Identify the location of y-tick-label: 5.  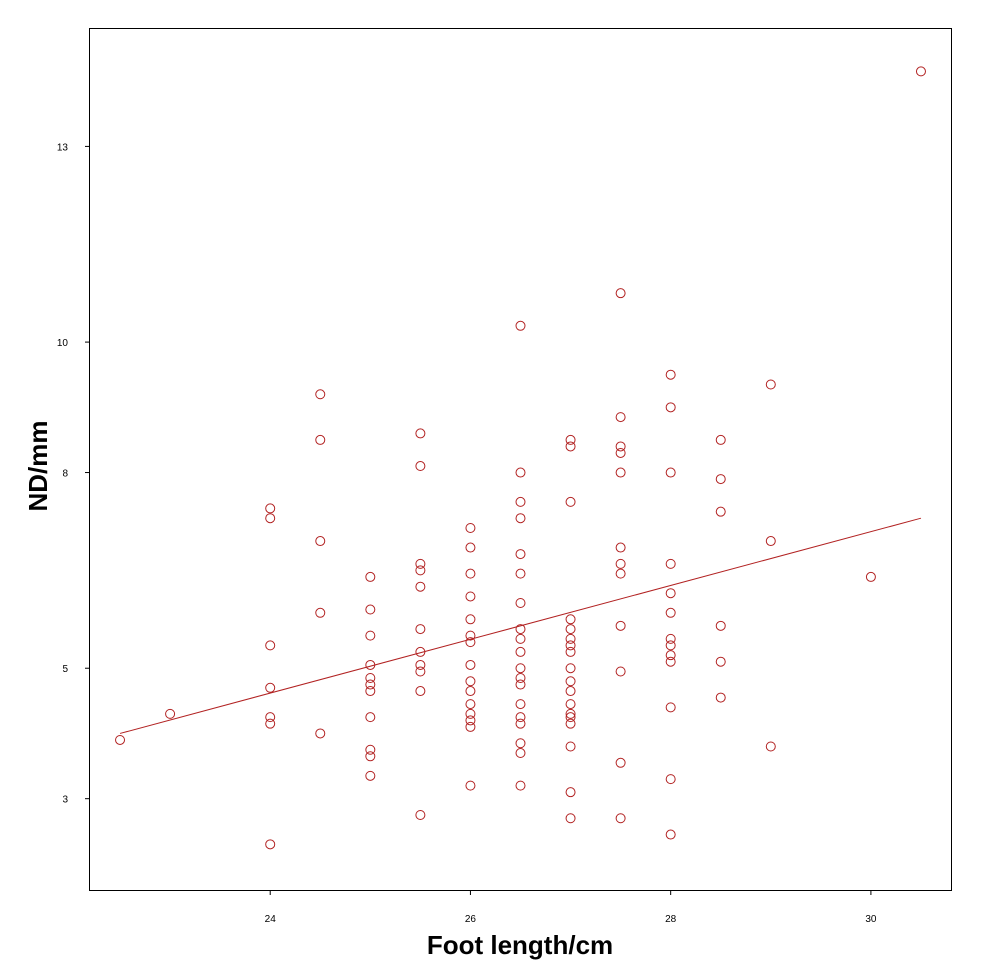
(65, 669).